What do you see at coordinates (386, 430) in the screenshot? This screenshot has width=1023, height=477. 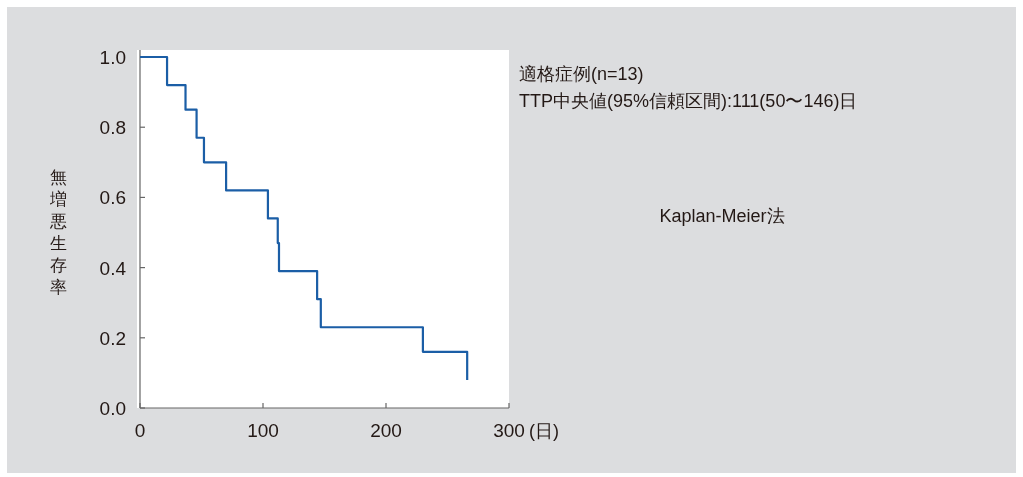 I see `x-tick-label: 200` at bounding box center [386, 430].